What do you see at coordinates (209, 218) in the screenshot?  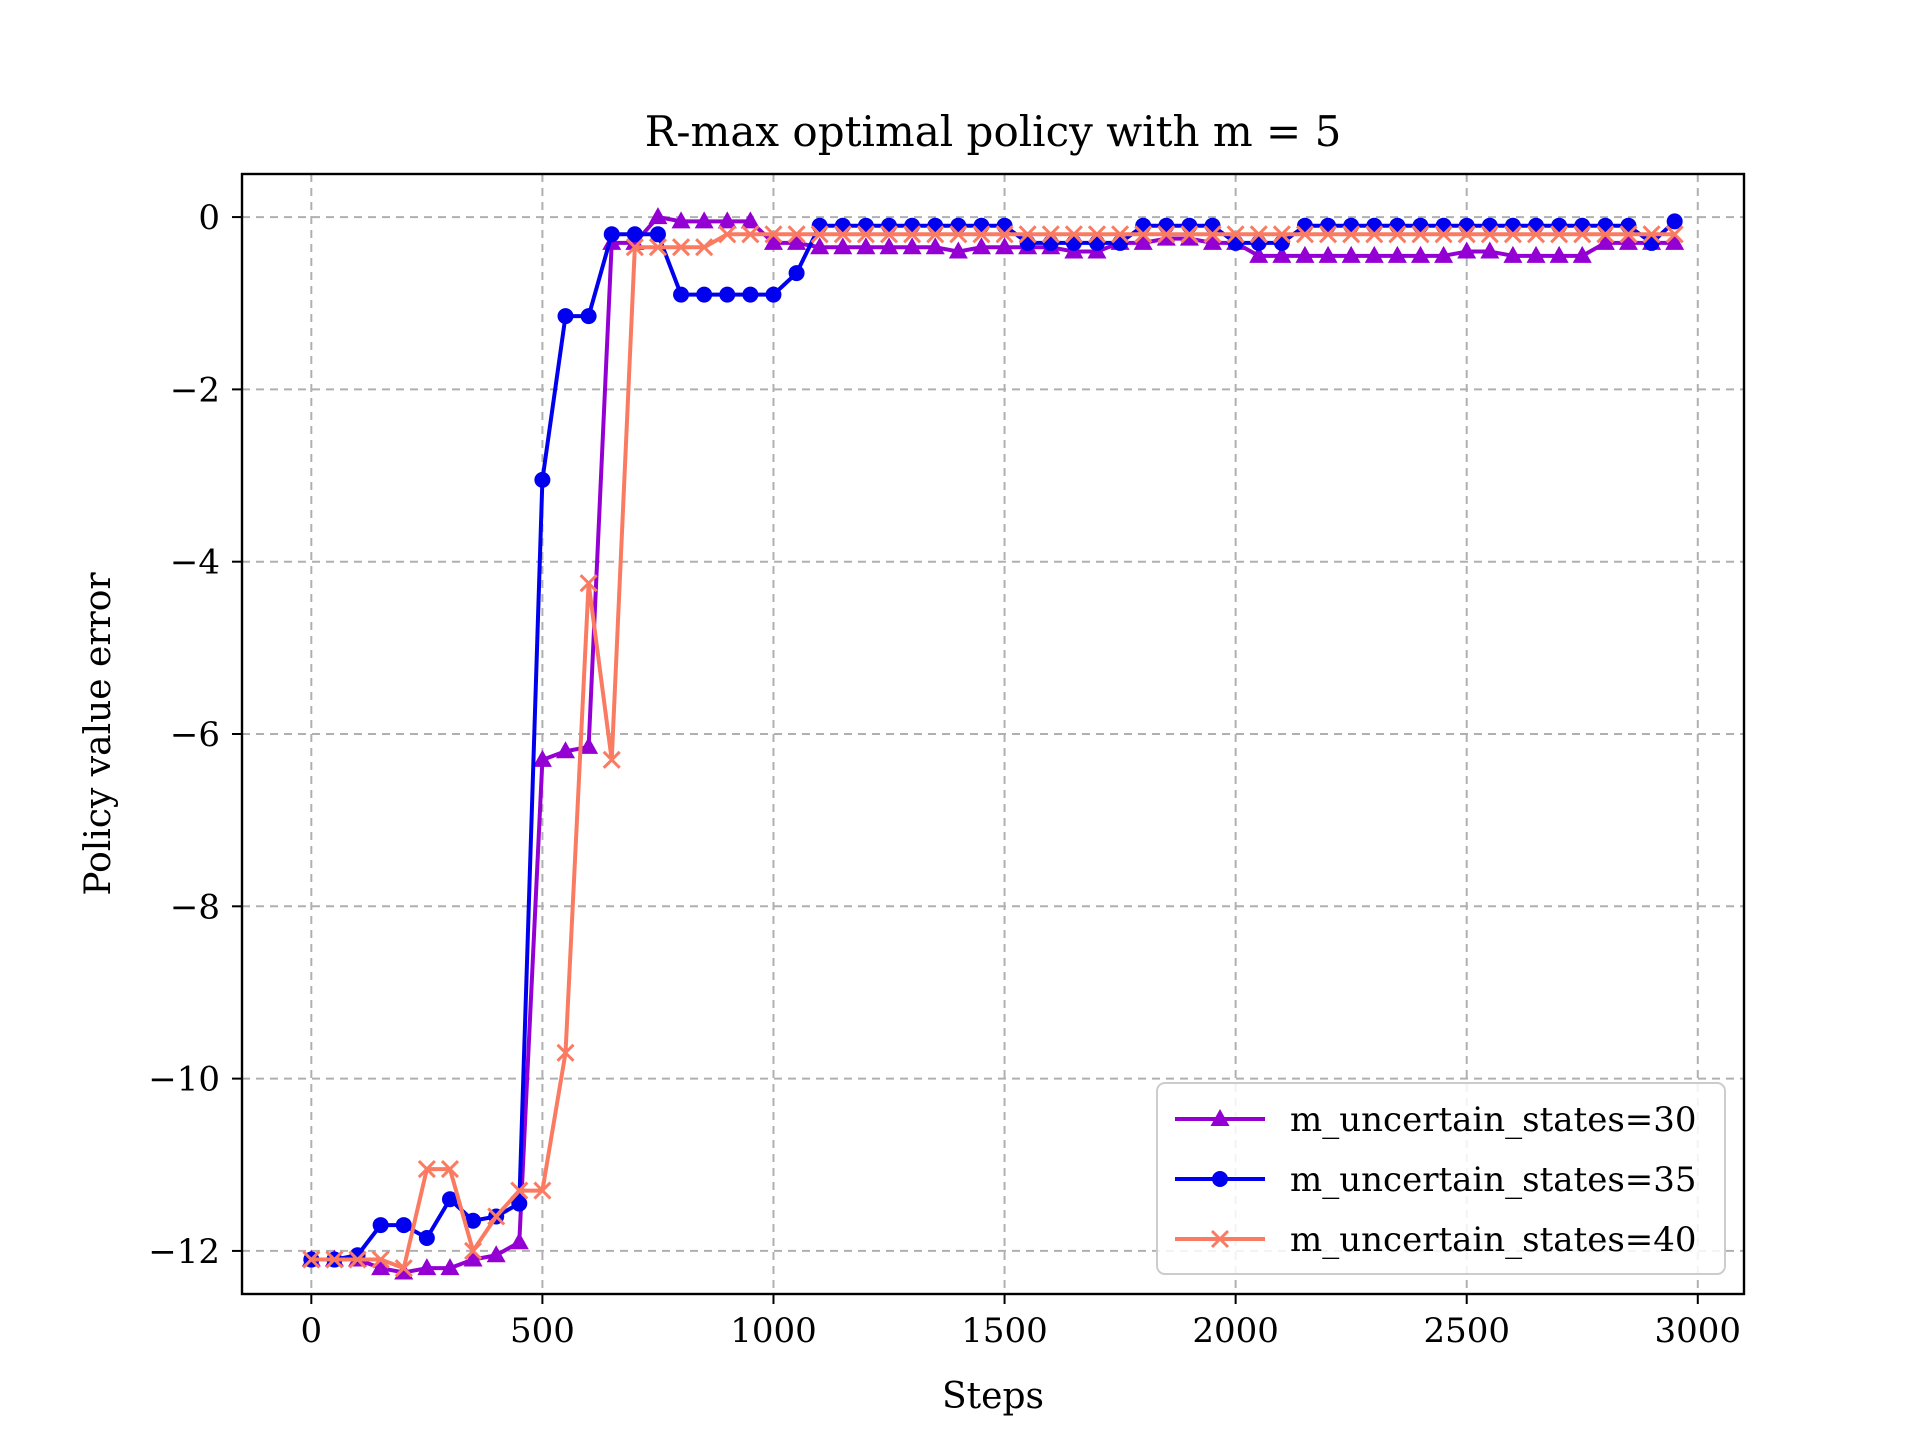 I see `y-tick-label: 0` at bounding box center [209, 218].